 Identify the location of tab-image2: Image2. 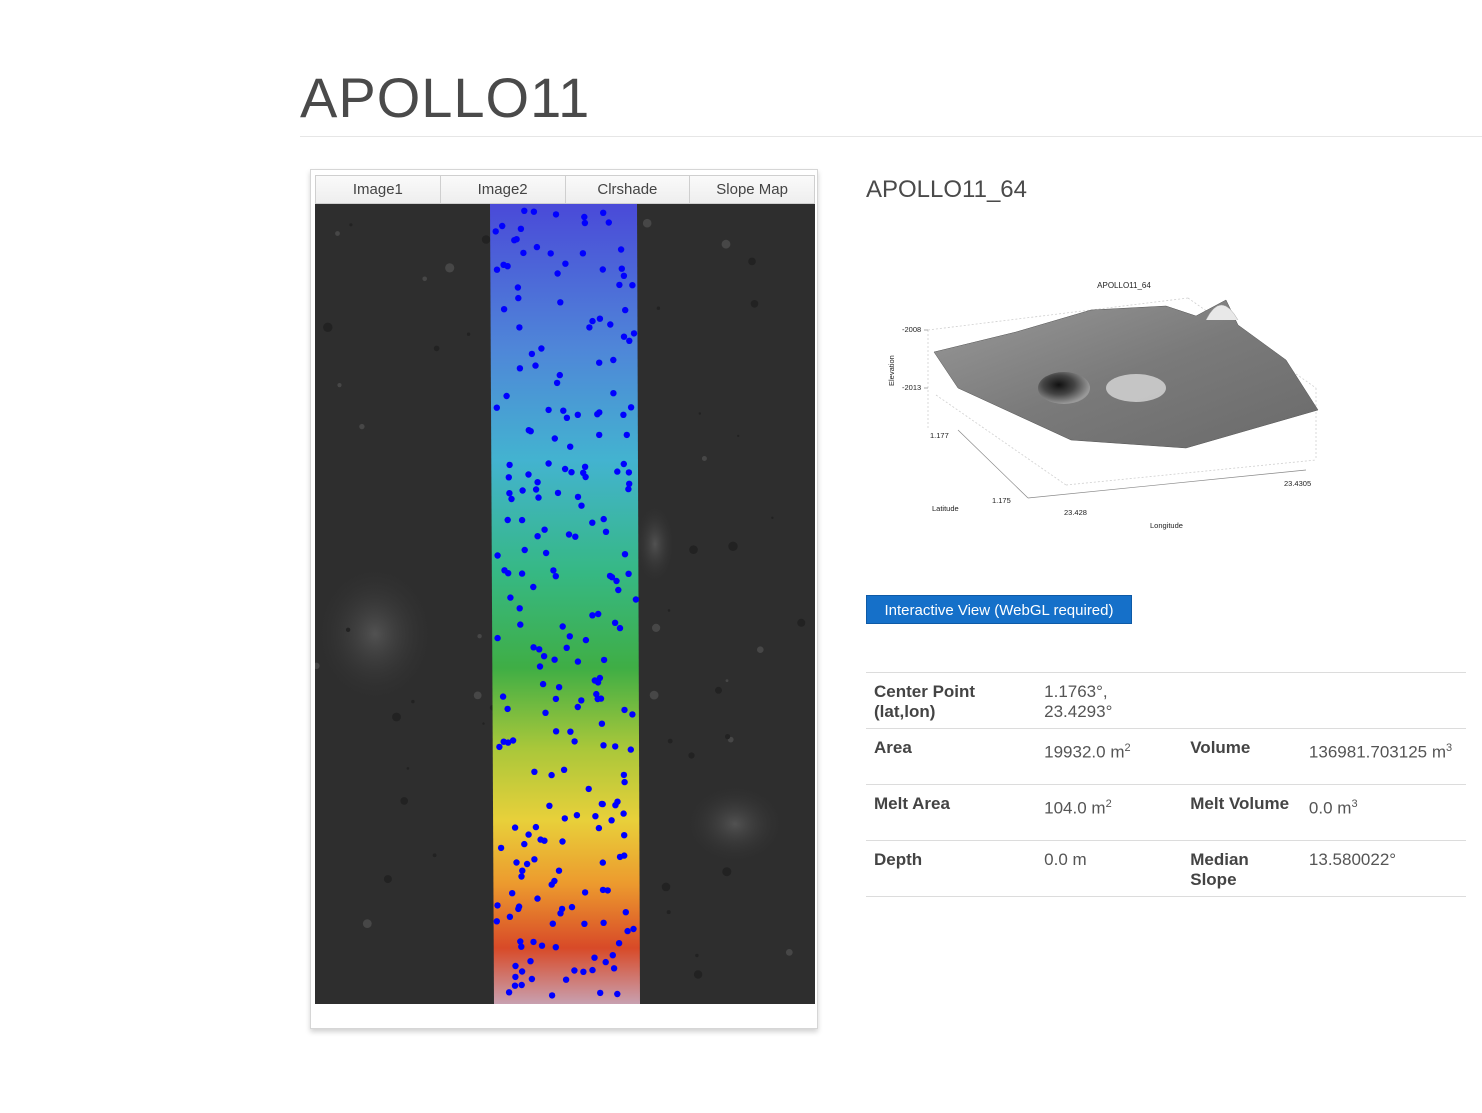
(503, 189).